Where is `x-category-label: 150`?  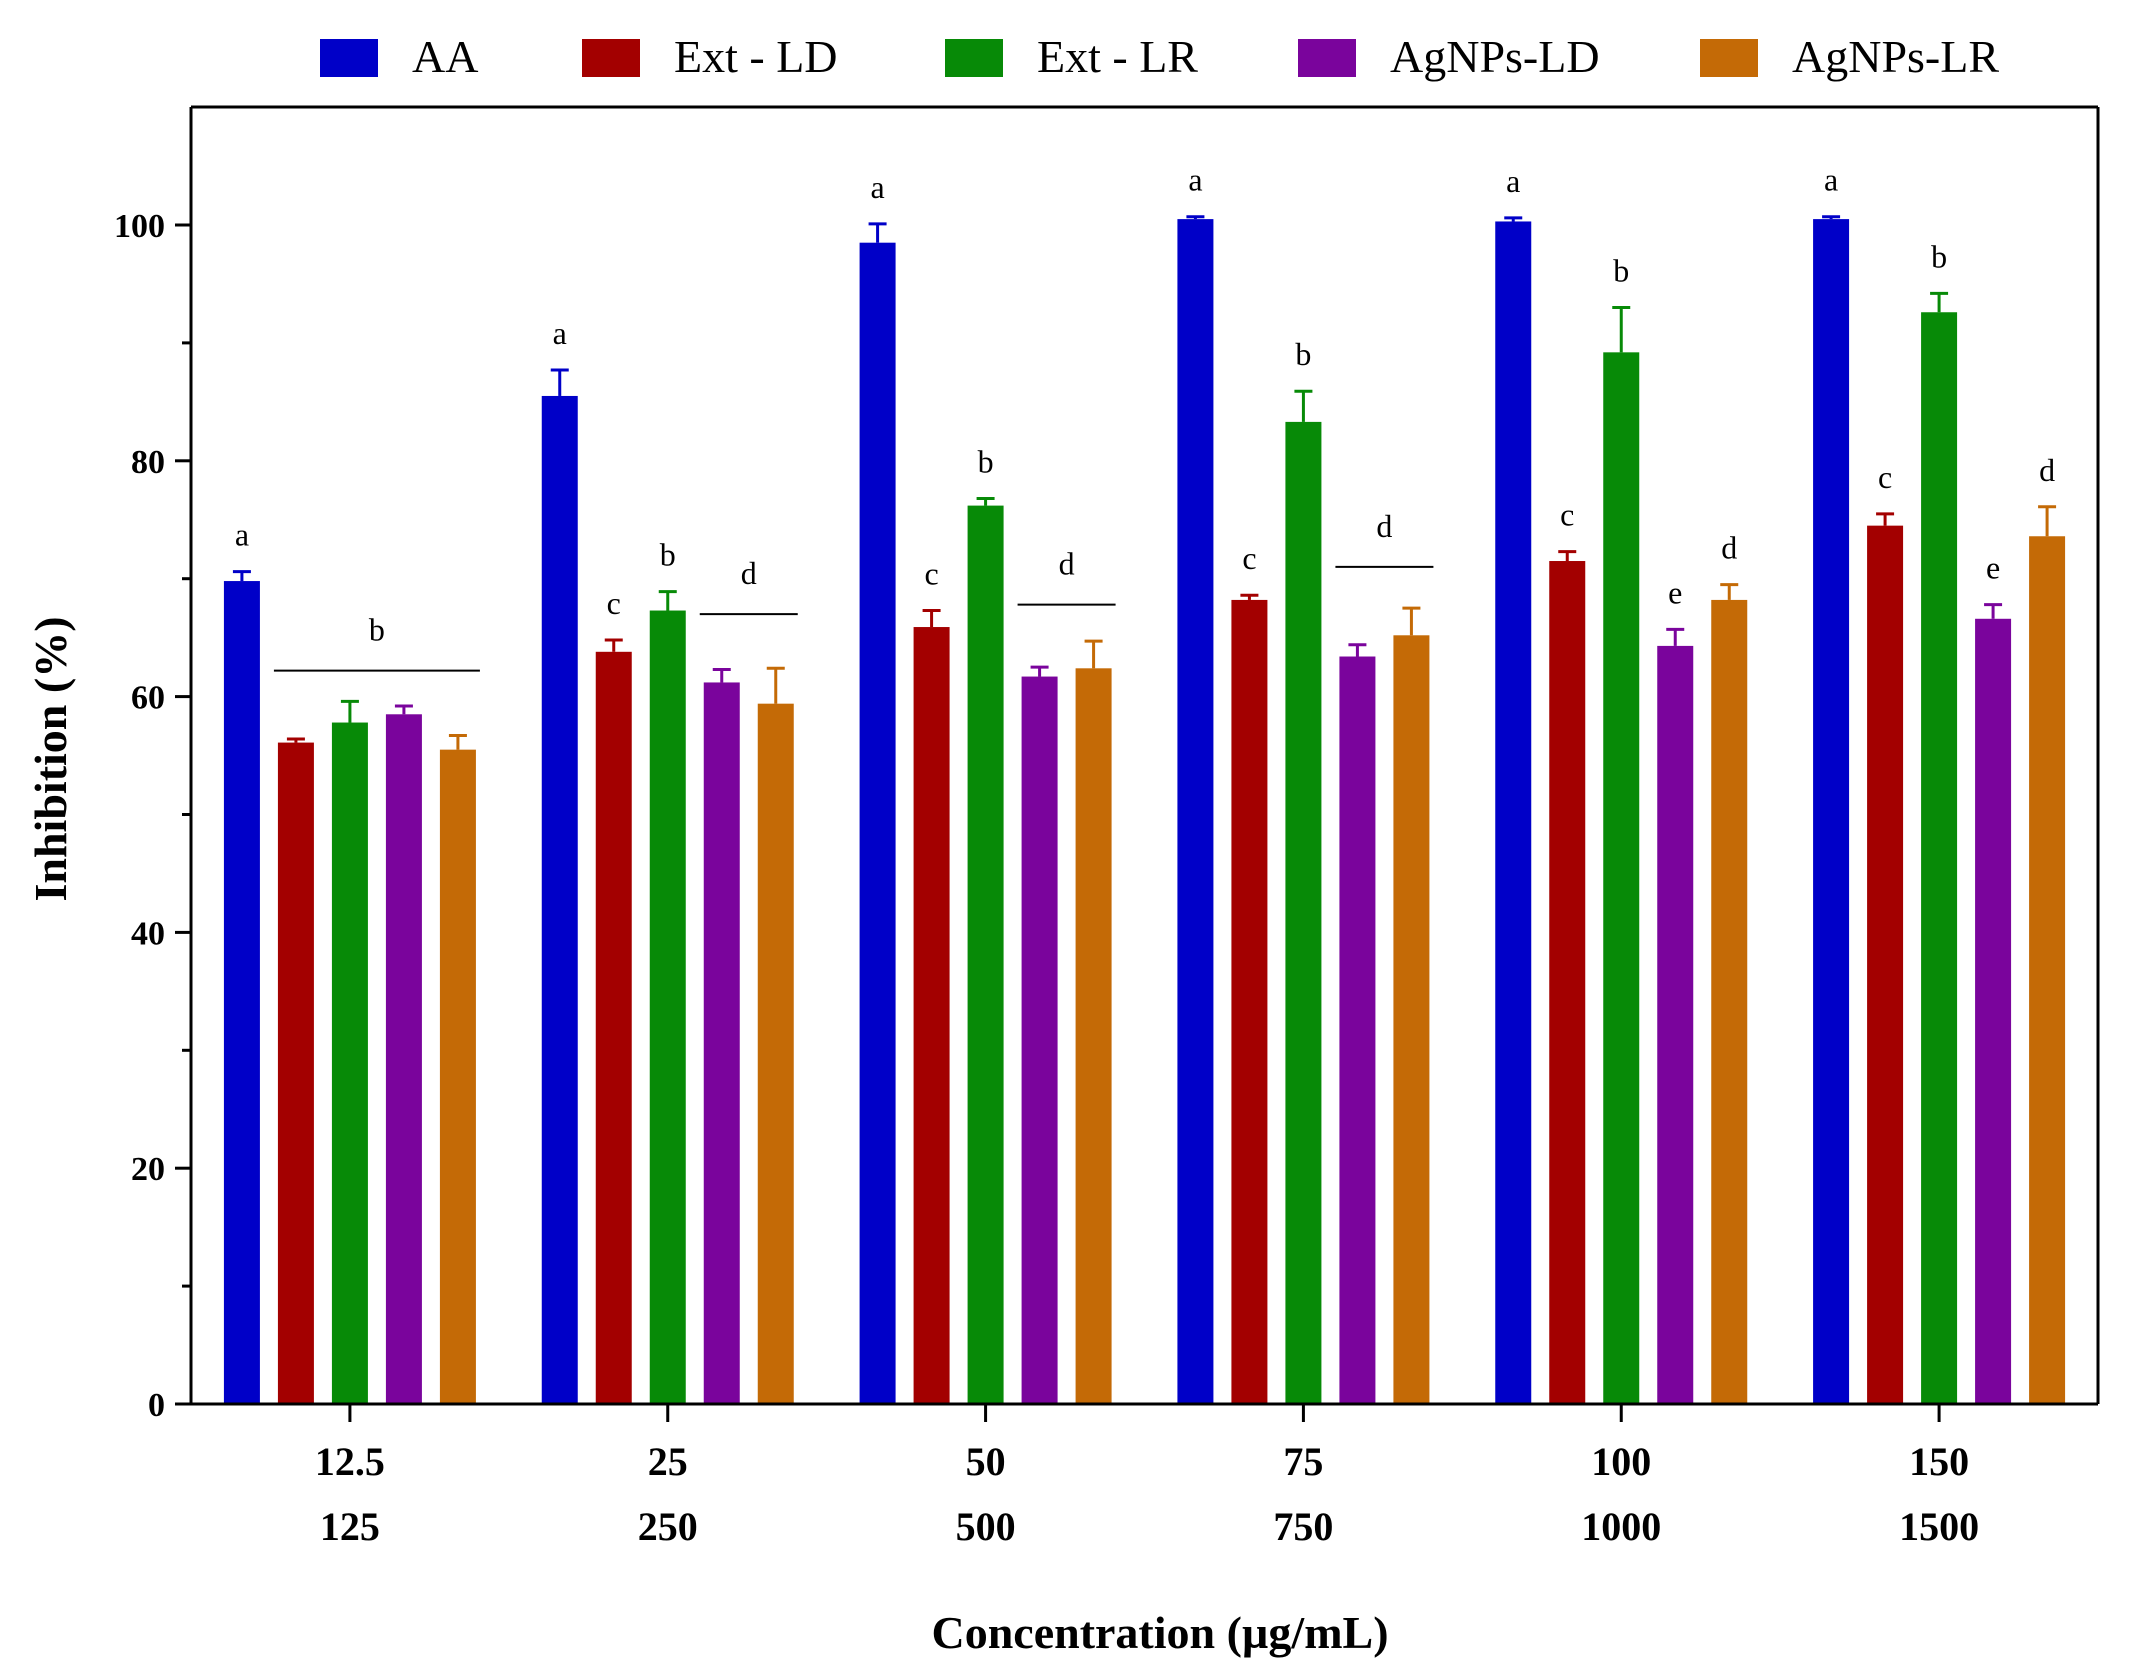 x-category-label: 150 is located at coordinates (1939, 1461).